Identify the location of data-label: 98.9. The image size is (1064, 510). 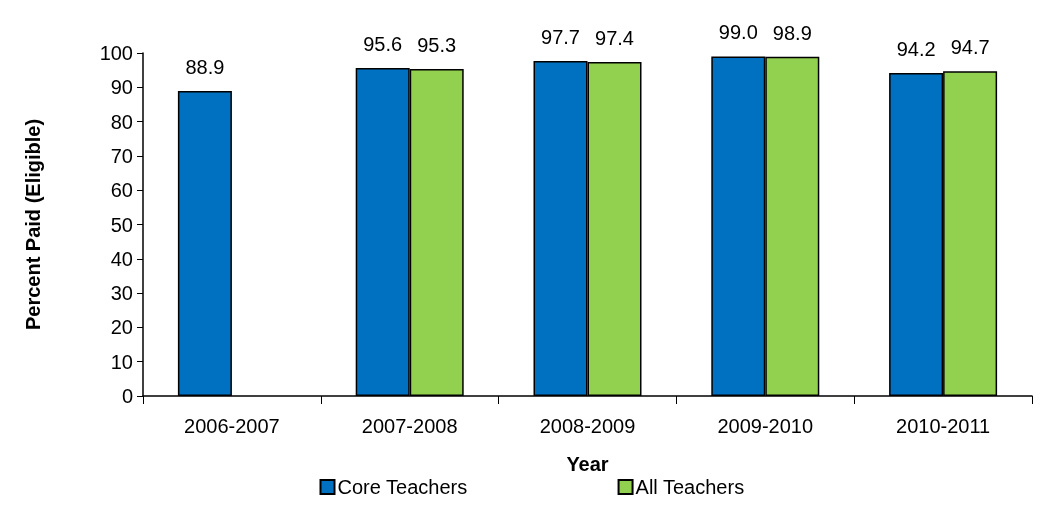
(792, 32).